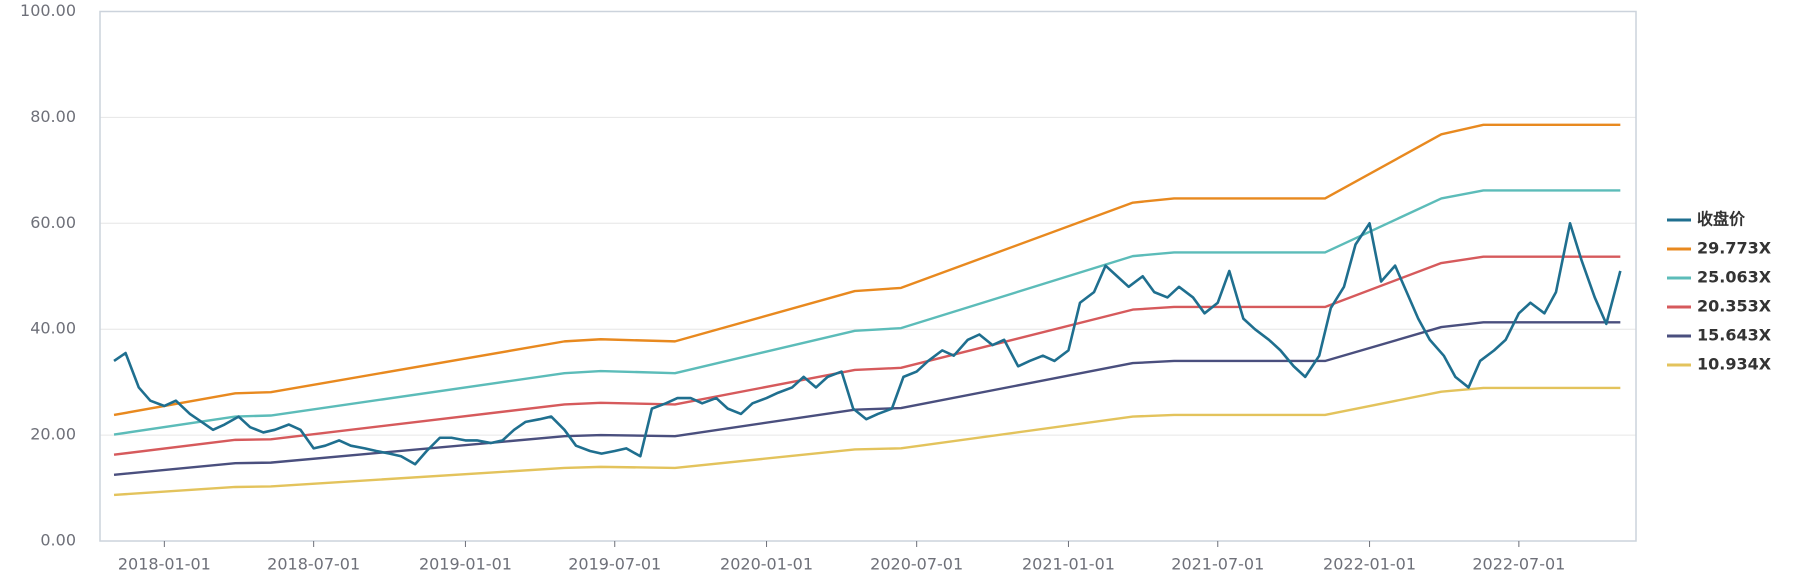 Image resolution: width=1796 pixels, height=583 pixels. What do you see at coordinates (1734, 364) in the screenshot?
I see `legend-label: 10.934X` at bounding box center [1734, 364].